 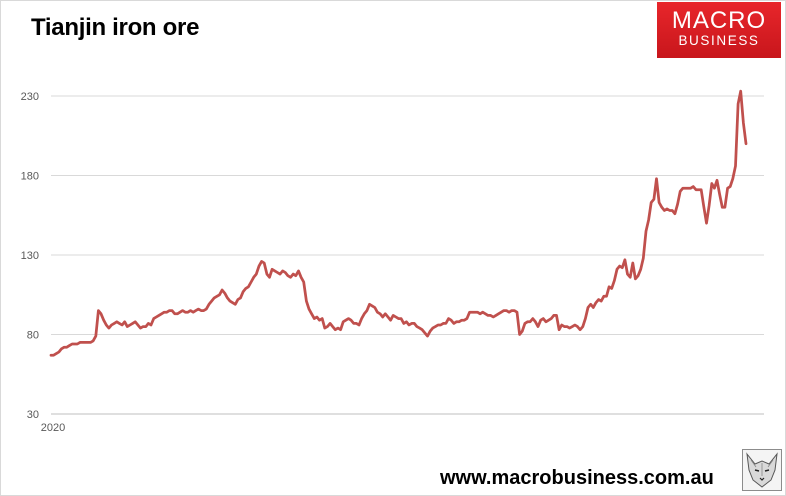 I want to click on y-tick-label: 130, so click(x=30, y=256).